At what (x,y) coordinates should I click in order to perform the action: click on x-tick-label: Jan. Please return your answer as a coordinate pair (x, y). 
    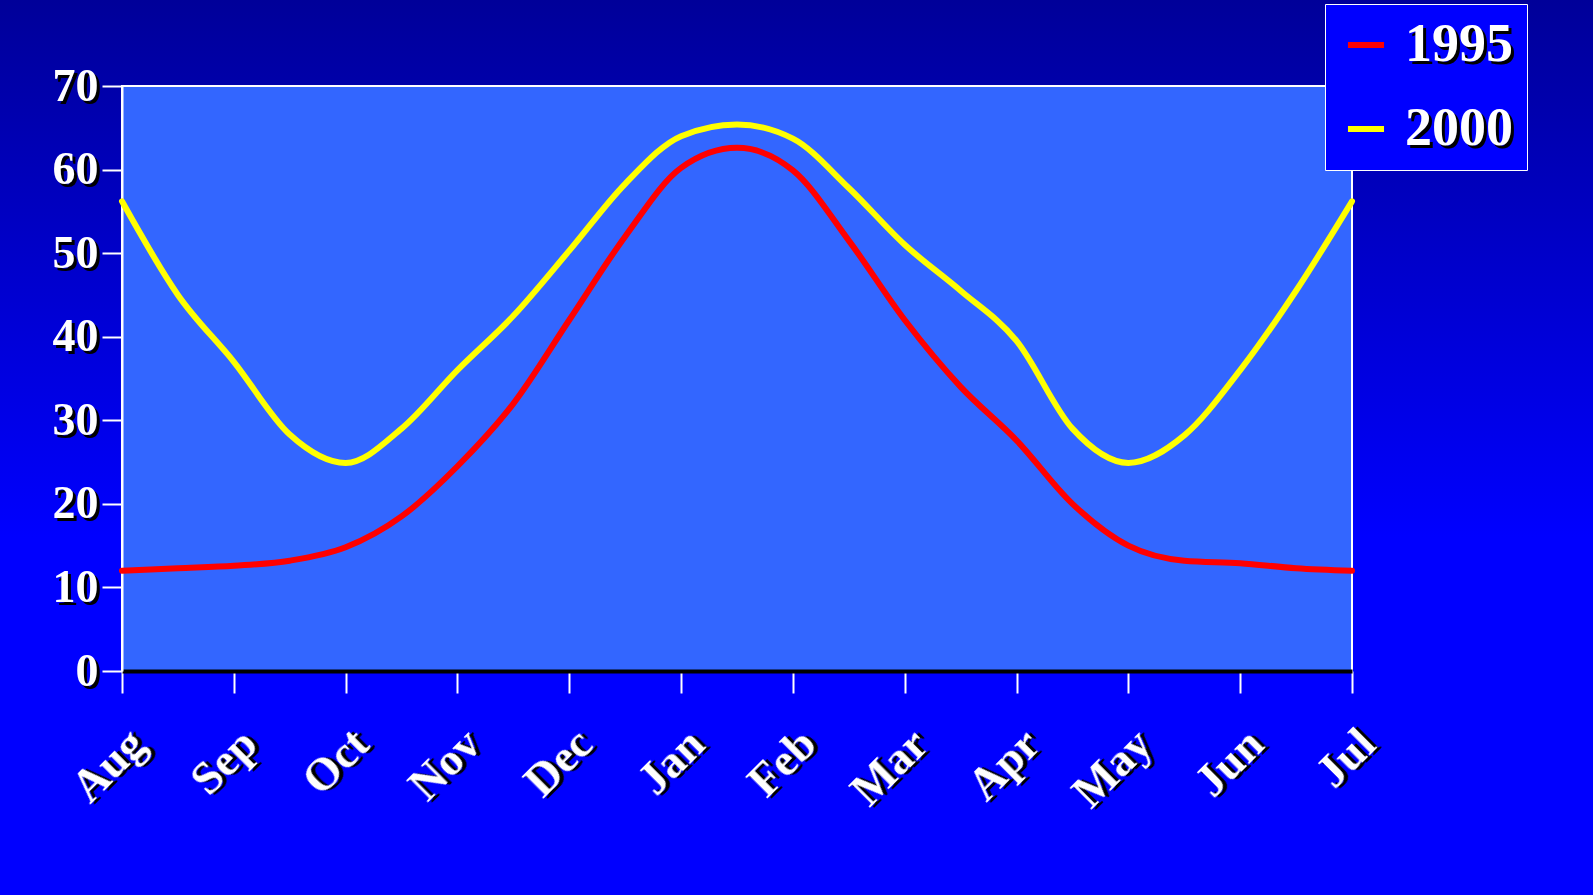
    Looking at the image, I should click on (671, 761).